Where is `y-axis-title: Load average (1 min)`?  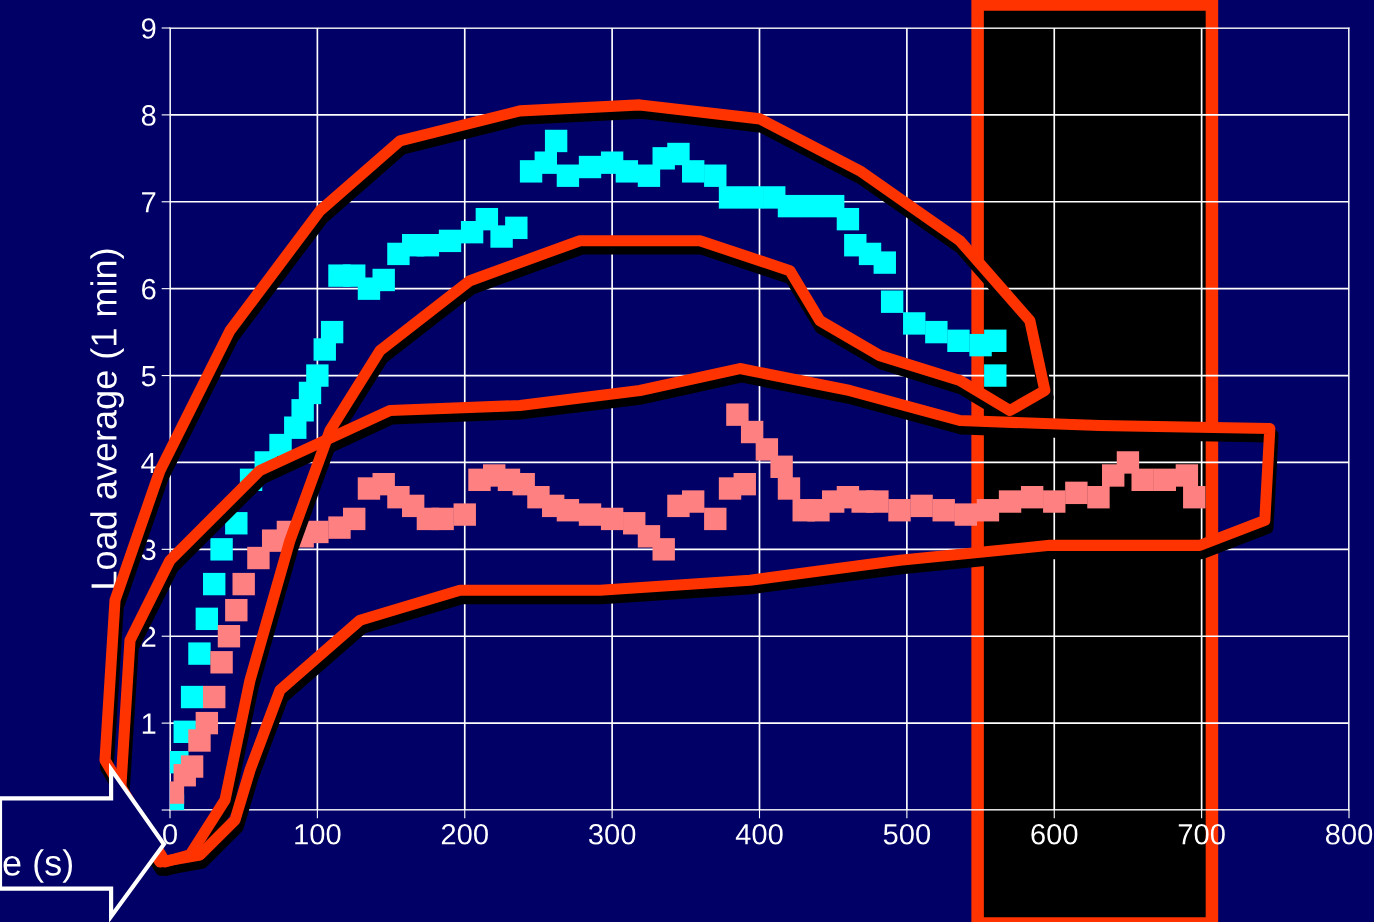
y-axis-title: Load average (1 min) is located at coordinates (107, 418).